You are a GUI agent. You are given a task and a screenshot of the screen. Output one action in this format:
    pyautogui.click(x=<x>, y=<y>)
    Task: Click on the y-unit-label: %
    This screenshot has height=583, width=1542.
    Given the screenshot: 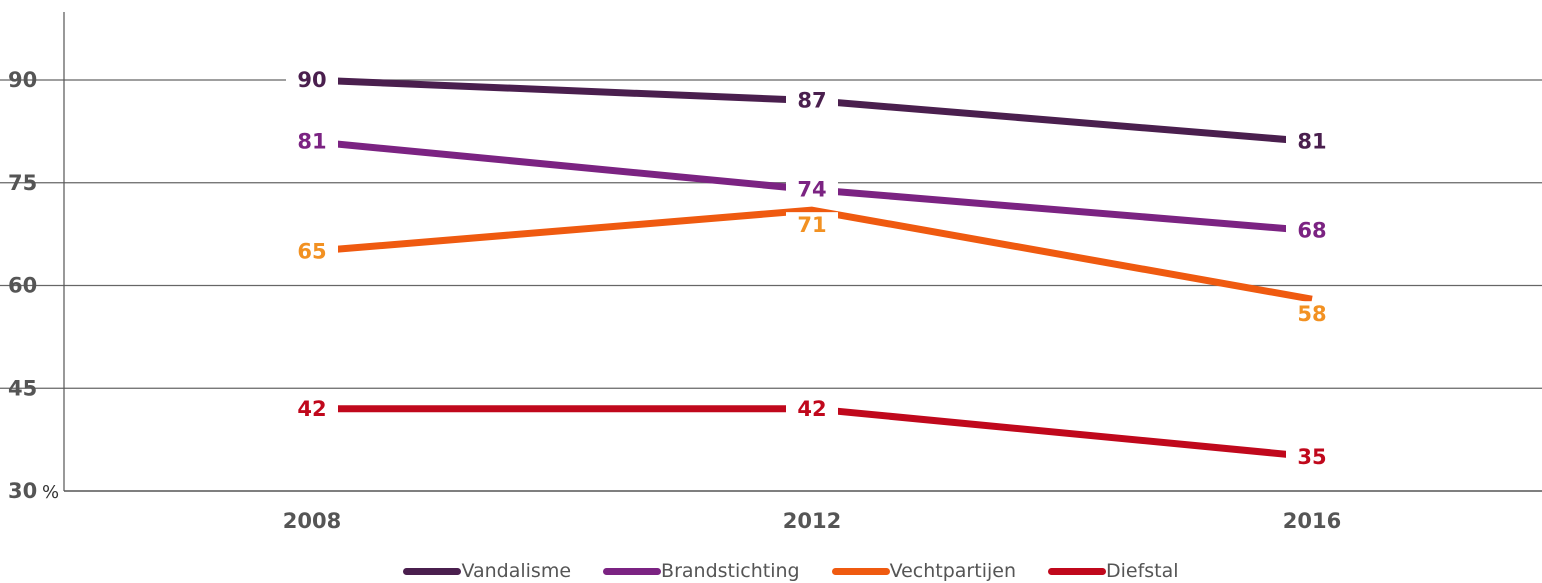 What is the action you would take?
    pyautogui.click(x=50, y=492)
    